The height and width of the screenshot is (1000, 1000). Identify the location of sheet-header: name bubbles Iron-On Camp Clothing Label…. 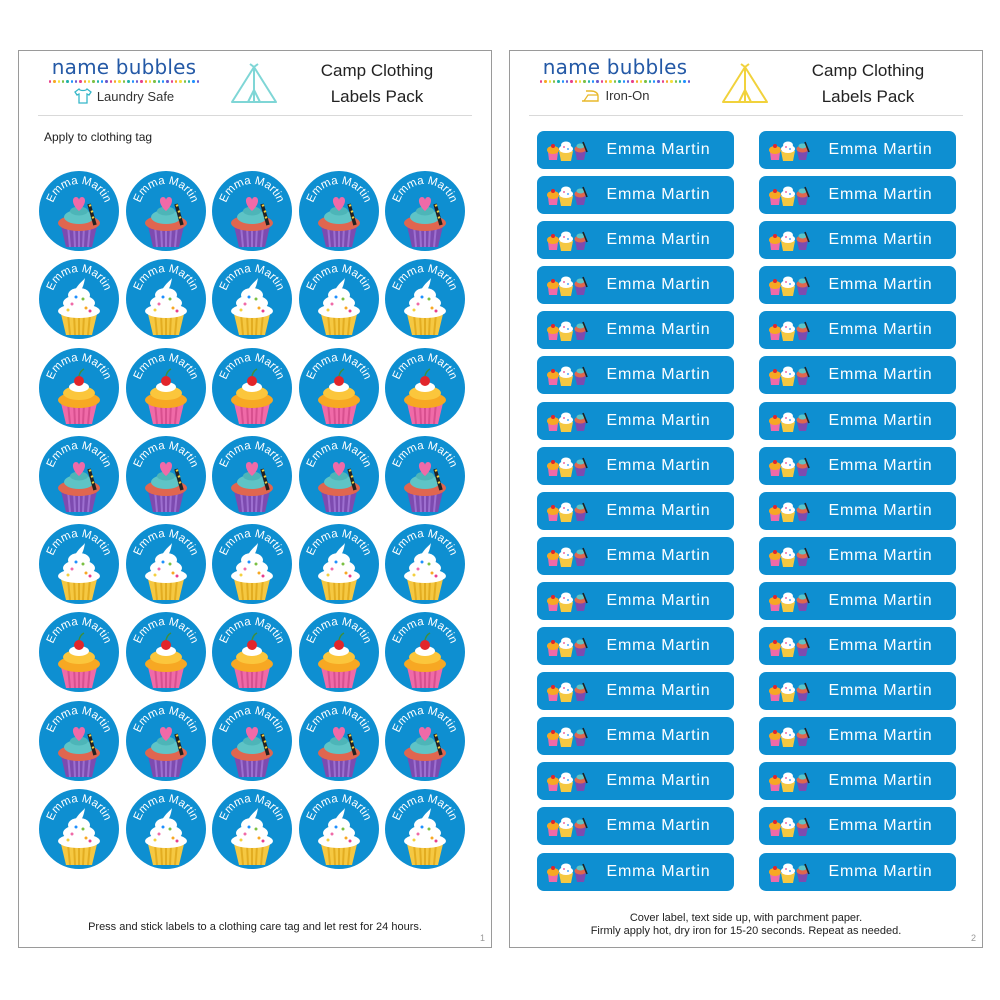
(746, 84).